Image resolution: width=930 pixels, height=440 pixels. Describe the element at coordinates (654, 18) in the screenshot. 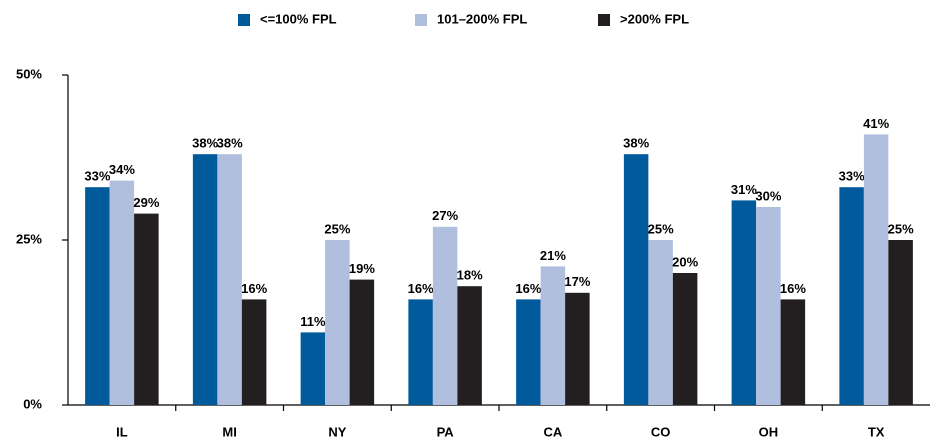

I see `legend-label: >200% FPL` at that location.